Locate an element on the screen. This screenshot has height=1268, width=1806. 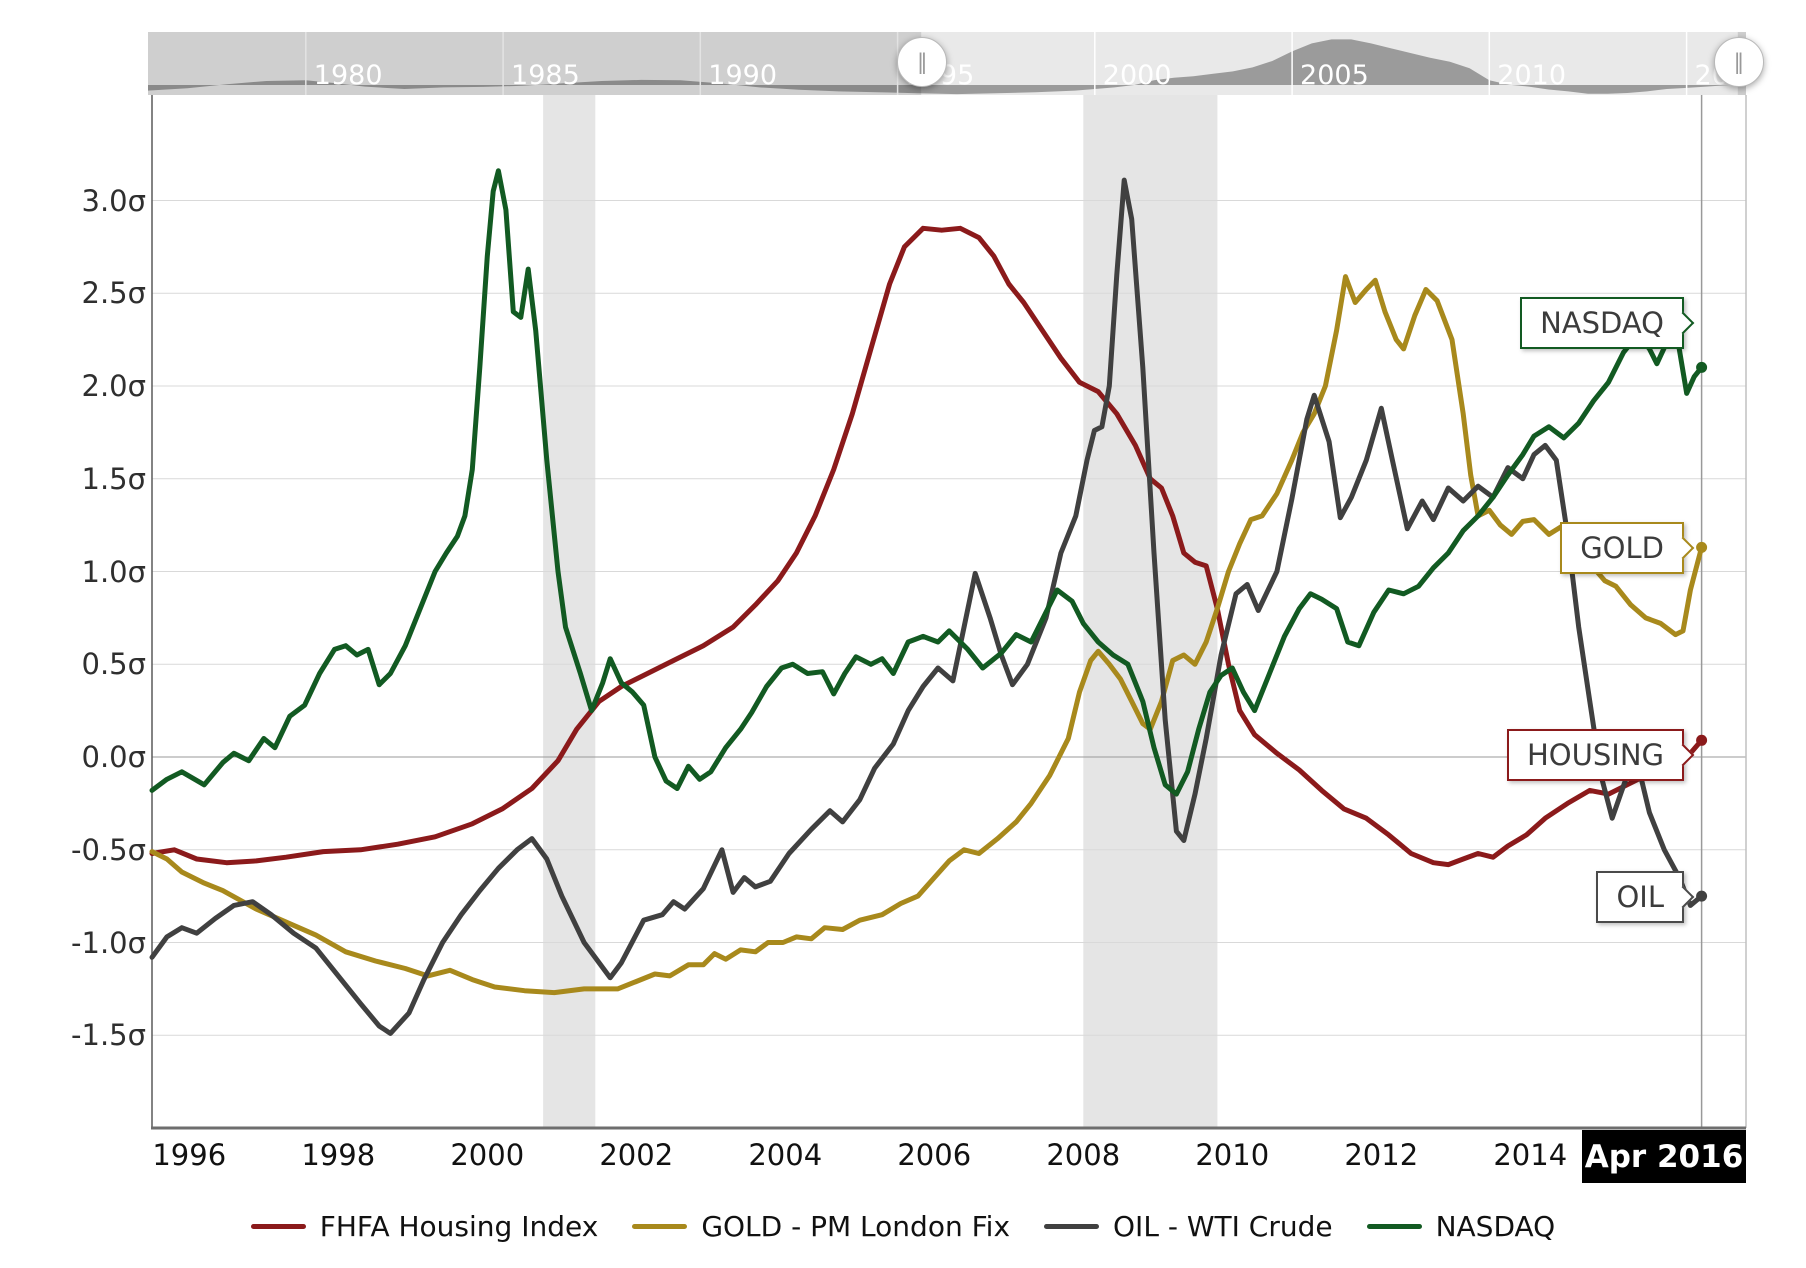
y-axis-tick-label: 1.0σ is located at coordinates (114, 571).